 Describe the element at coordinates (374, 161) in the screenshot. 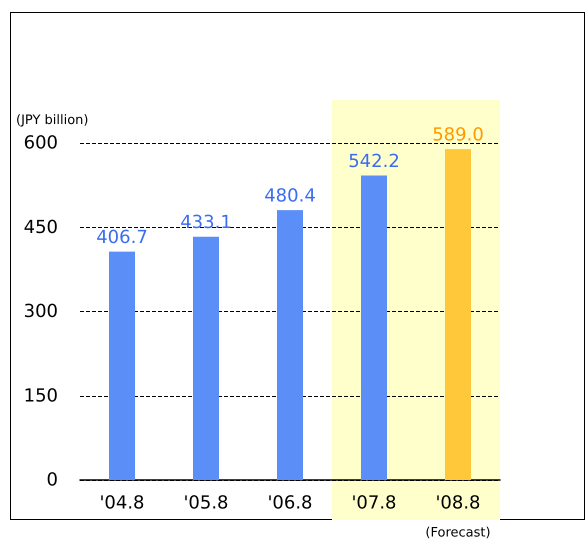

I see `data-label: 542.2` at that location.